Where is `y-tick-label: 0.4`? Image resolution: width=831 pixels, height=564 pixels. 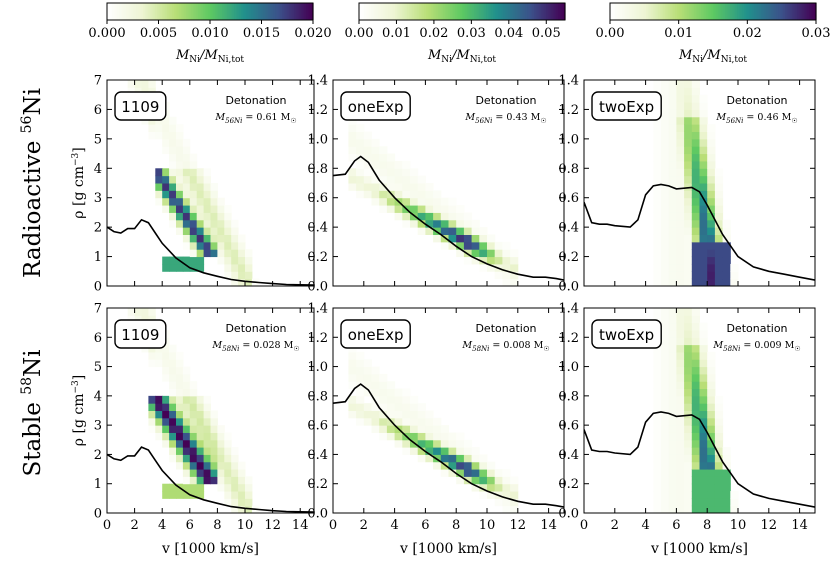 y-tick-label: 0.4 is located at coordinates (568, 228).